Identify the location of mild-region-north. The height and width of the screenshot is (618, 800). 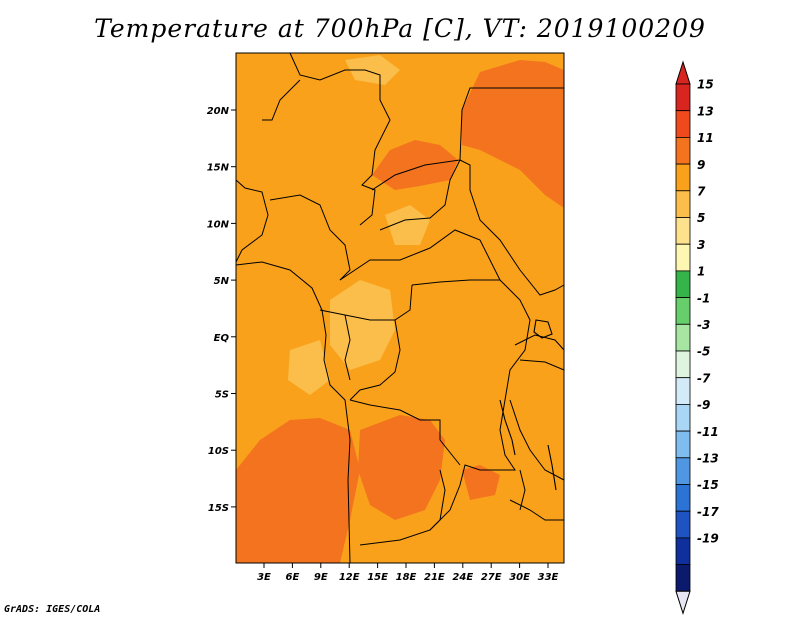
(372, 70).